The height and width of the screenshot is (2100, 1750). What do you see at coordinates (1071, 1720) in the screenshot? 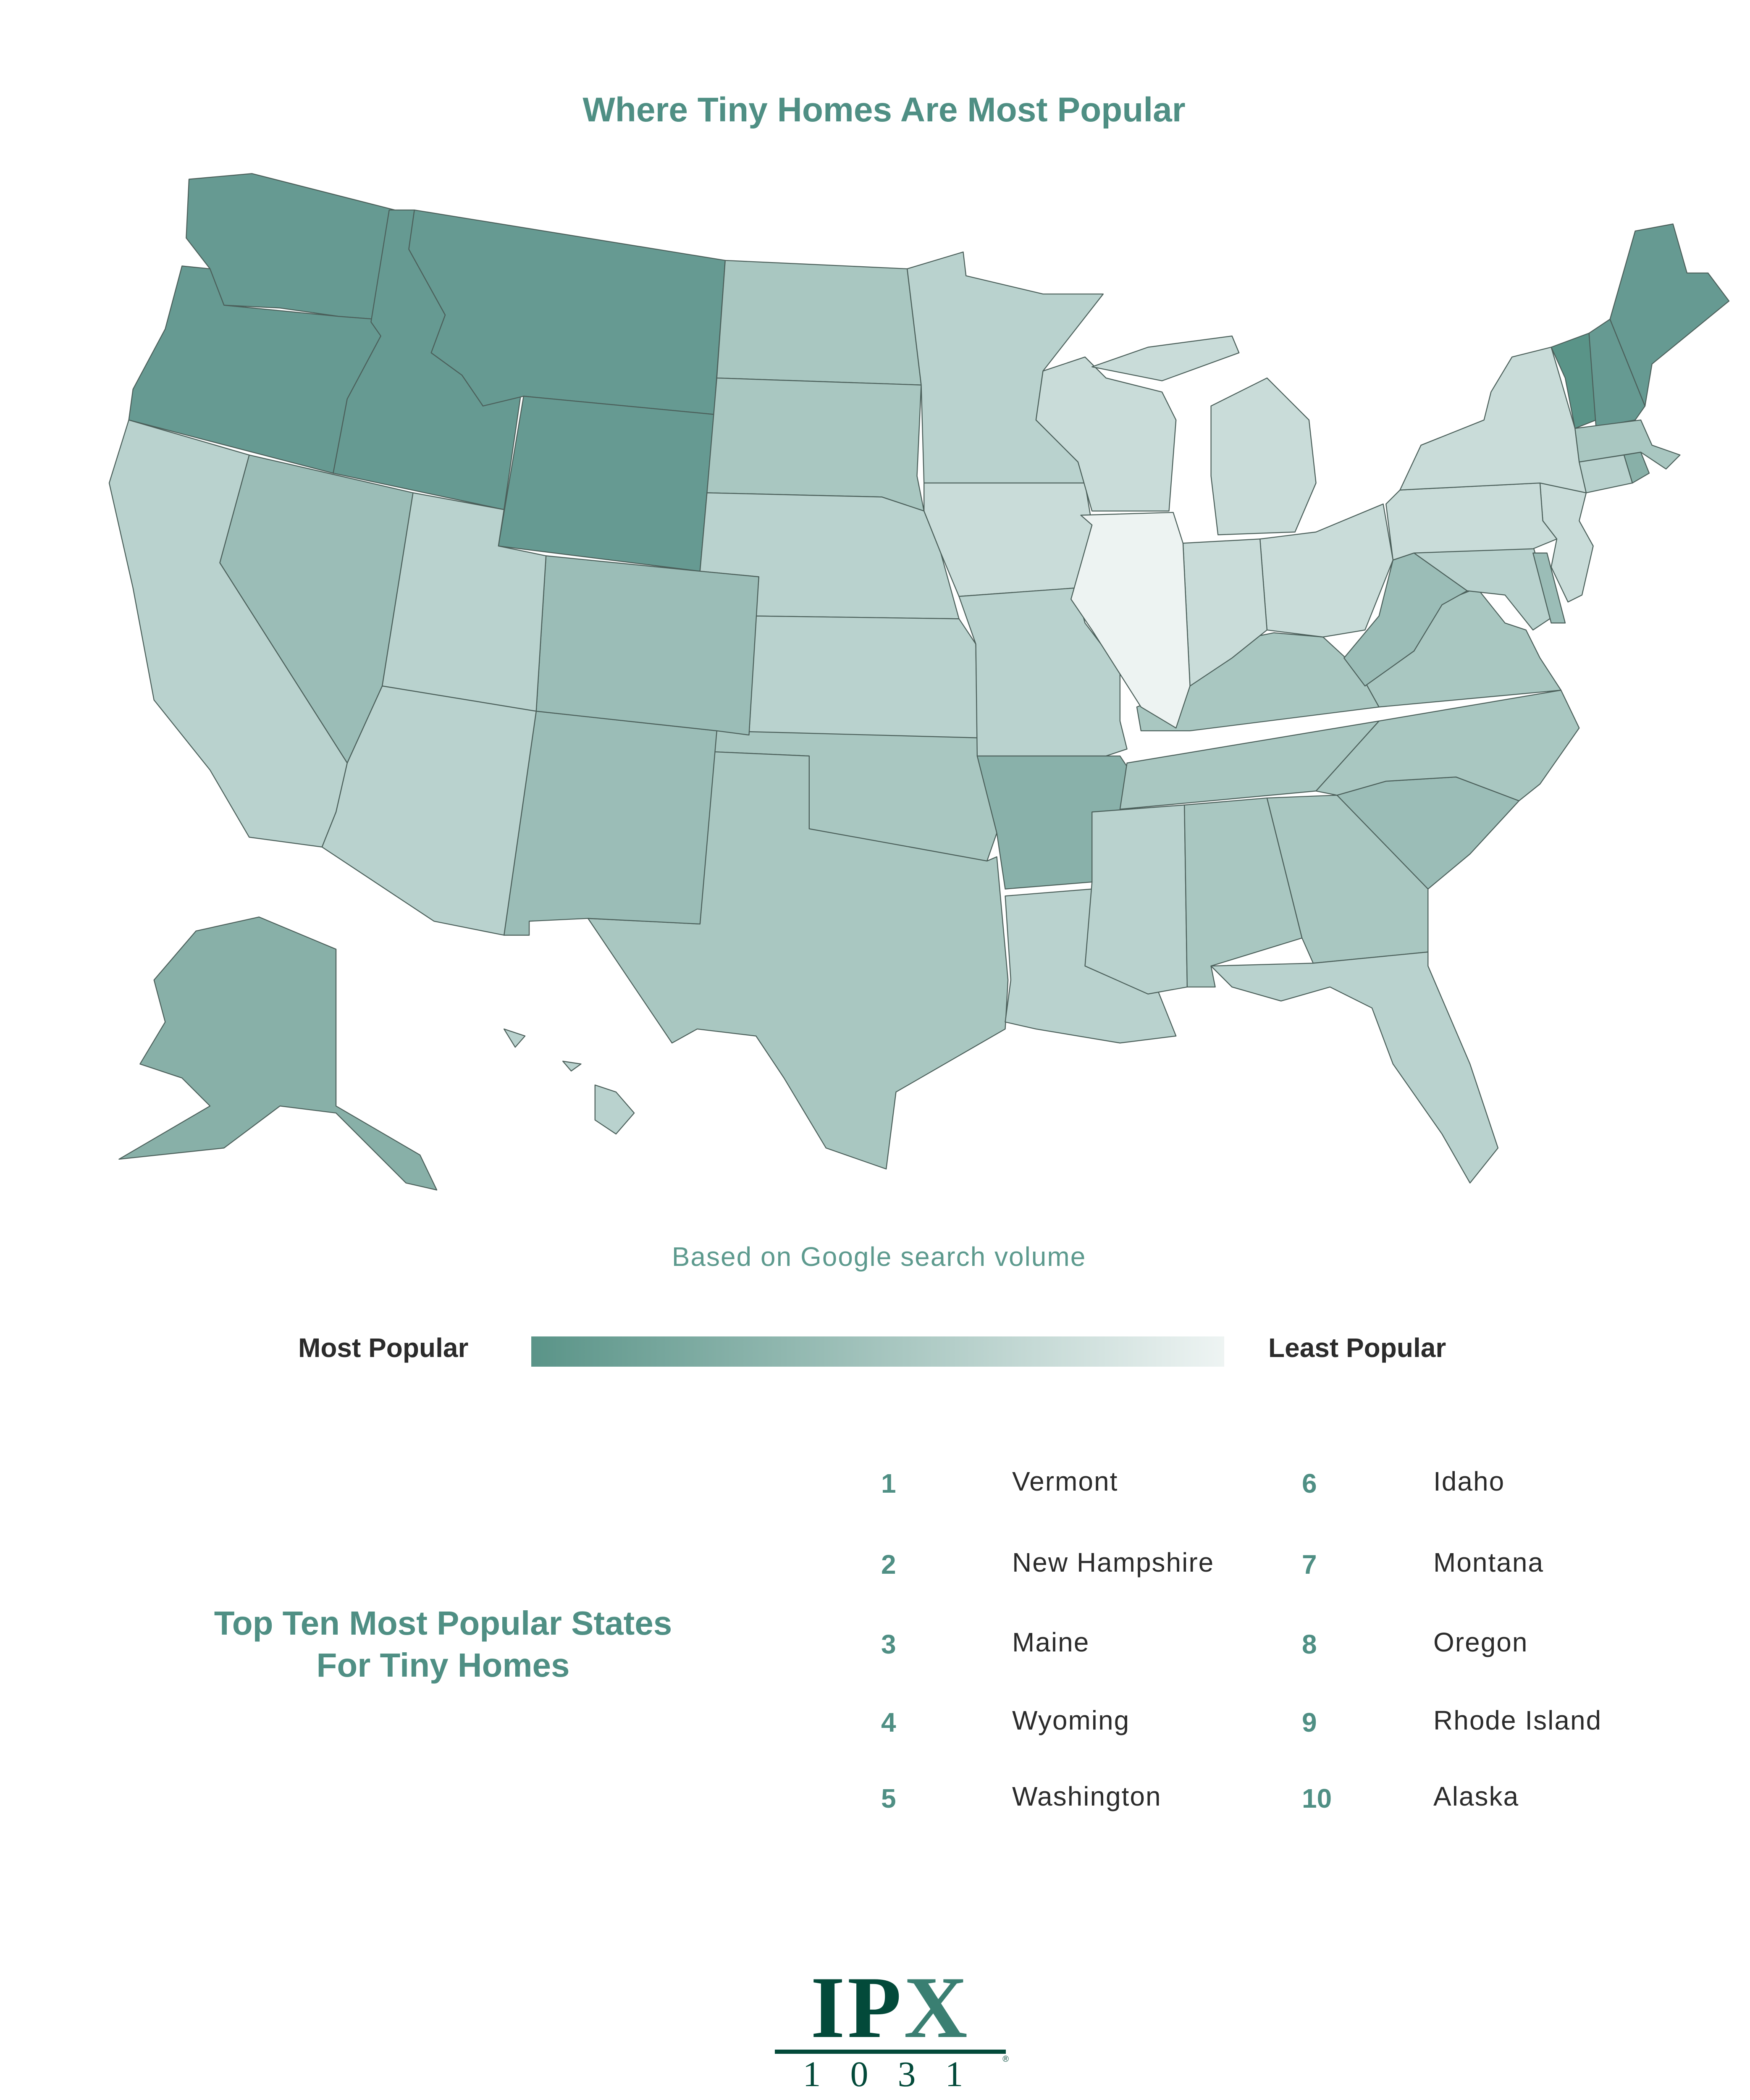
I see `rank-state-name: Wyoming` at bounding box center [1071, 1720].